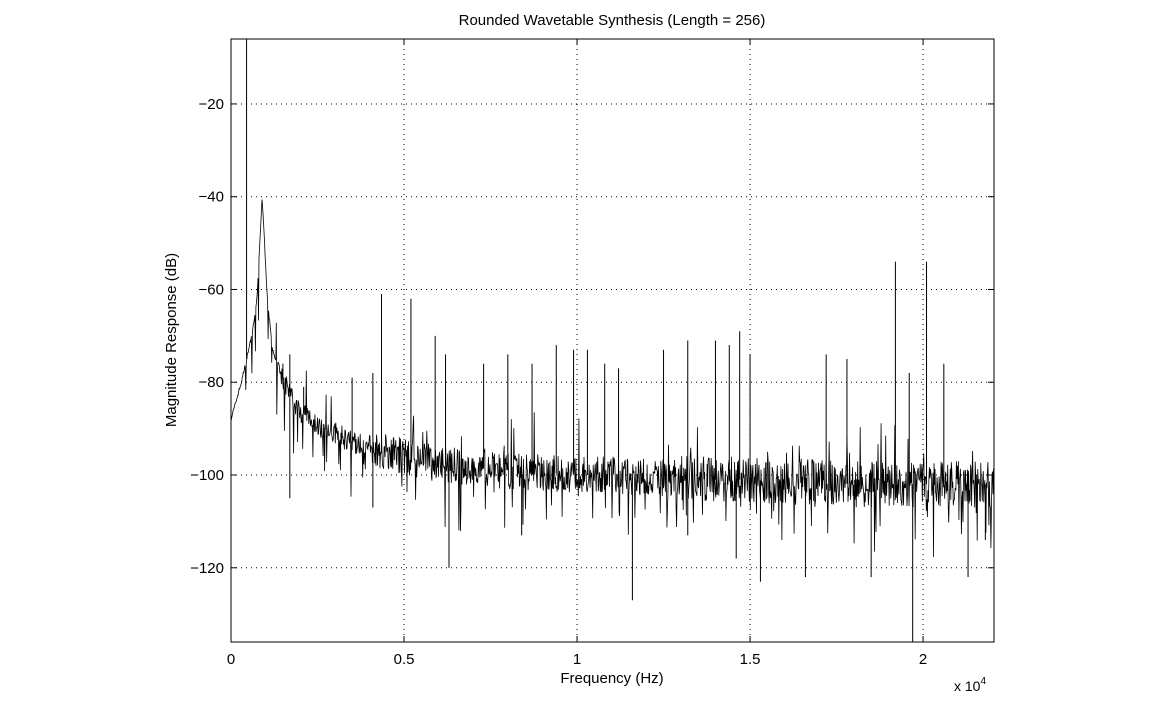 The height and width of the screenshot is (728, 1150). What do you see at coordinates (171, 340) in the screenshot?
I see `y-axis-label: Magnitude Response (dB)` at bounding box center [171, 340].